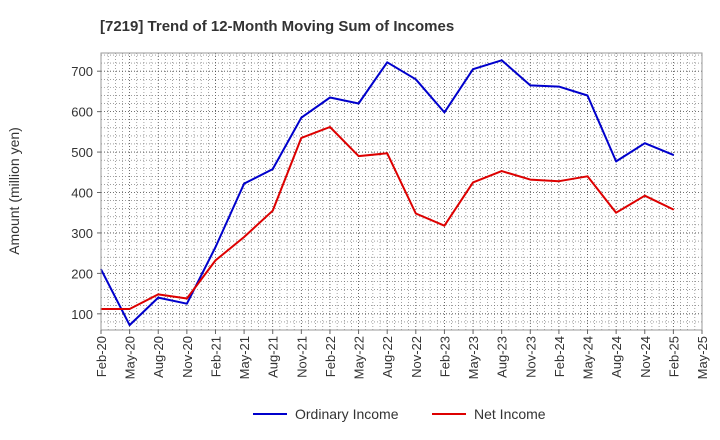 This screenshot has height=440, width=720. What do you see at coordinates (616, 357) in the screenshot?
I see `x-tick-label: Aug-24` at bounding box center [616, 357].